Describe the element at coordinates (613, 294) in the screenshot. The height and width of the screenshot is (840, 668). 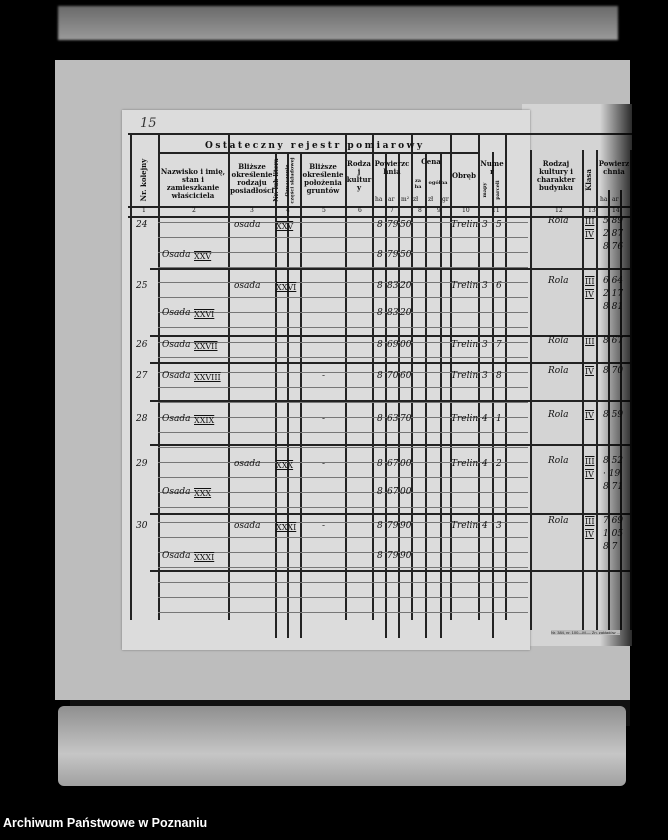
I see `area-value: 2 17` at that location.